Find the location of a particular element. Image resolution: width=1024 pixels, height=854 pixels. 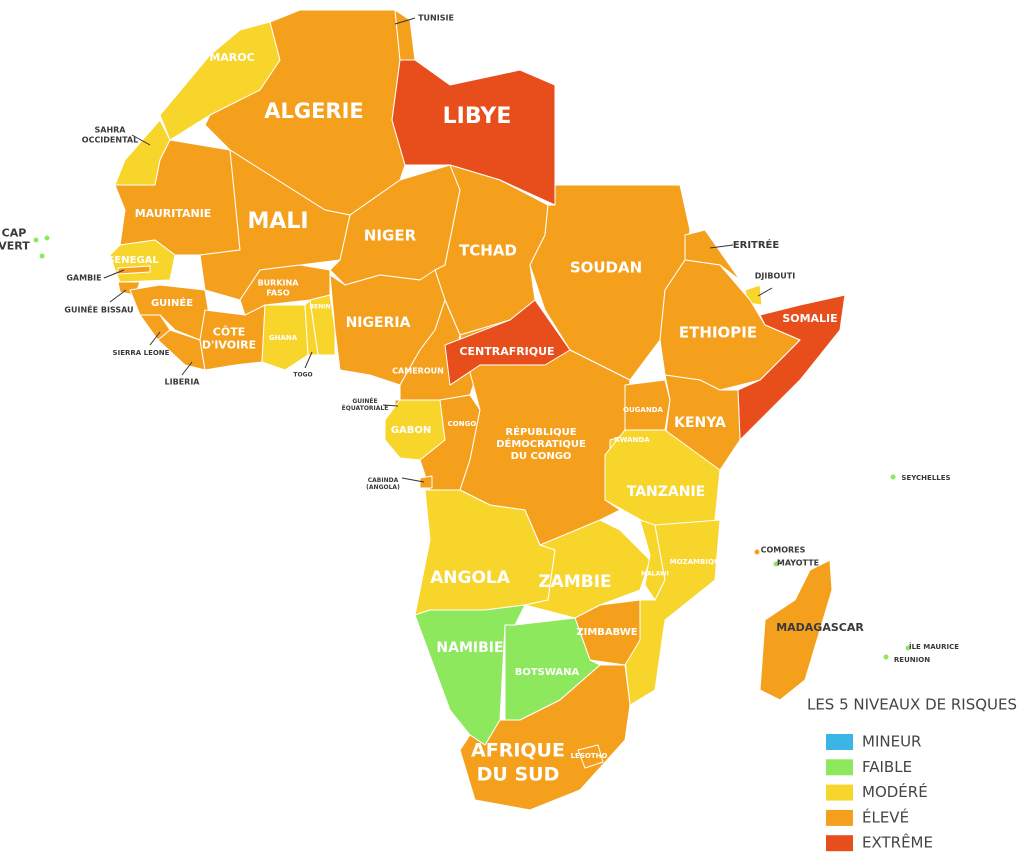

country-label: CENTRAFRIQUE is located at coordinates (506, 351).